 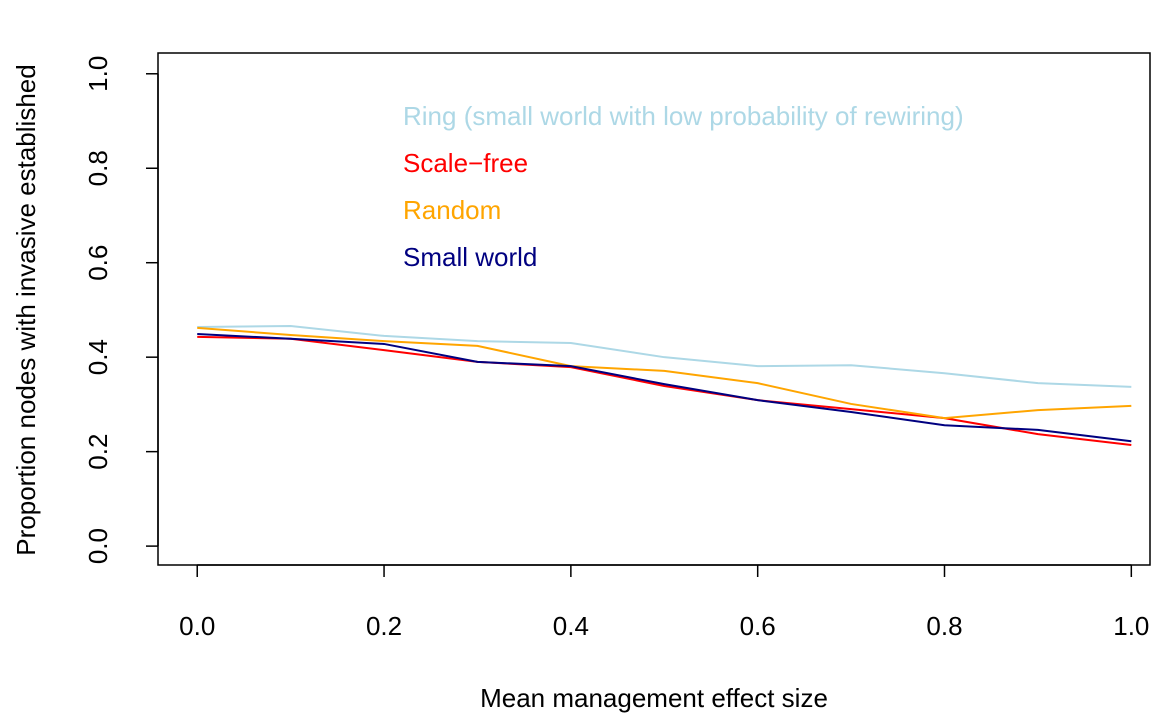 I want to click on x-tick-label: 1.0, so click(x=1131, y=626).